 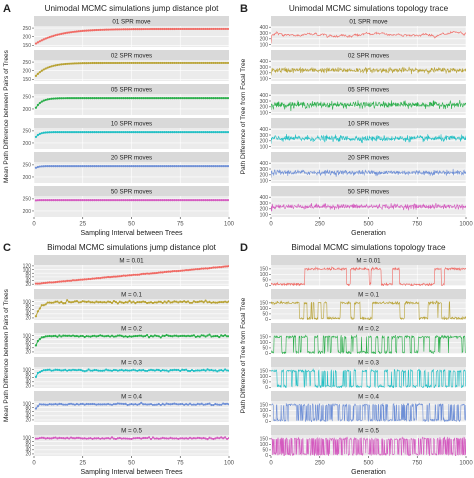 I want to click on panel-letter: D, so click(x=244, y=248).